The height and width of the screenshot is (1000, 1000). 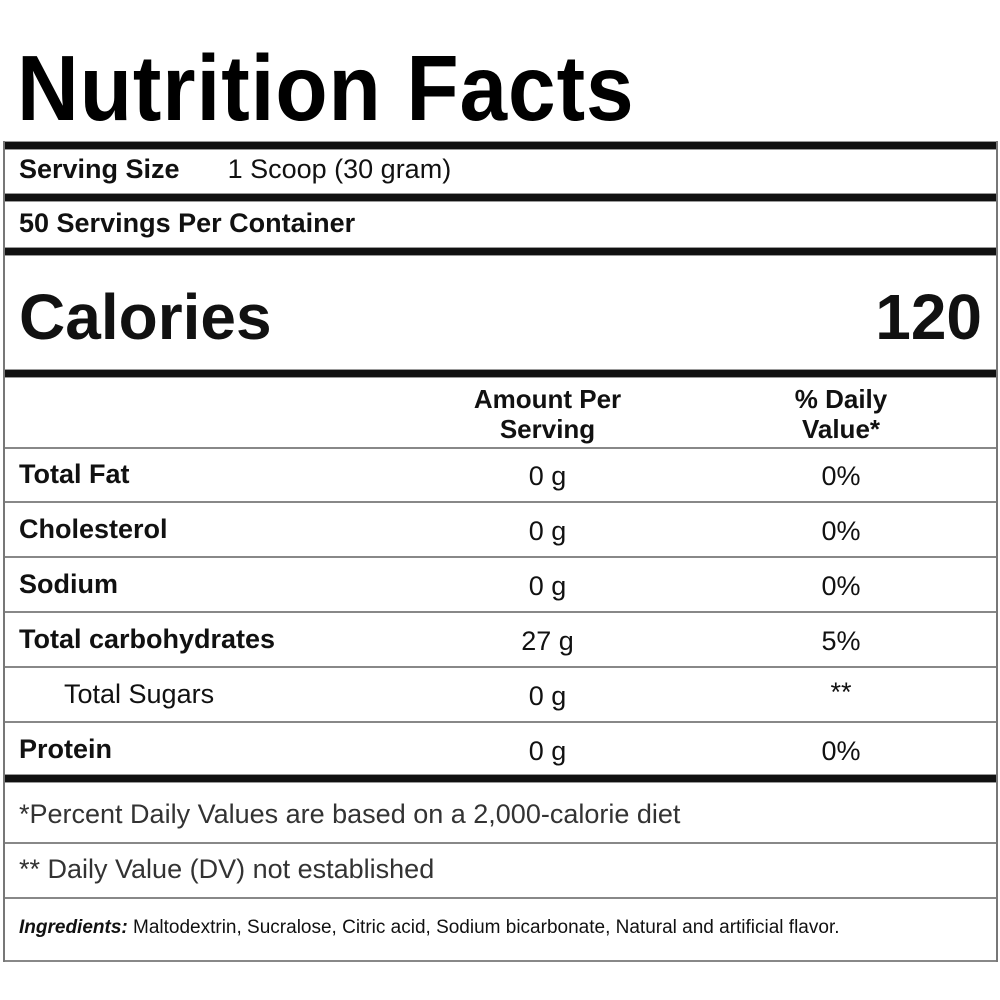 What do you see at coordinates (547, 641) in the screenshot?
I see `nutrient-amount: 27 g` at bounding box center [547, 641].